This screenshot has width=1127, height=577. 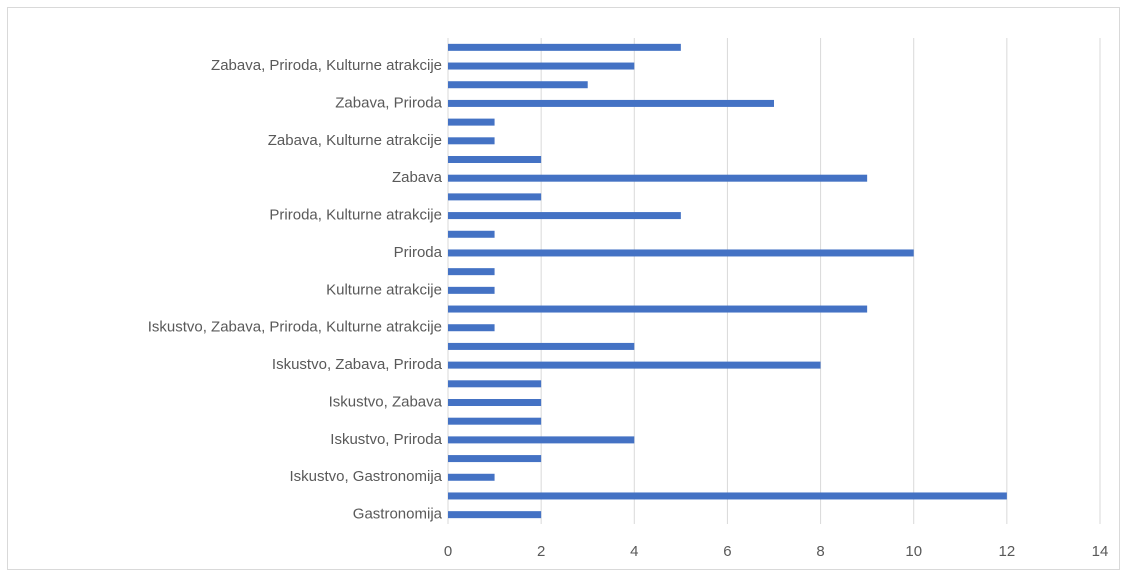 I want to click on y-tick-label: Kulturne atrakcije, so click(x=384, y=289).